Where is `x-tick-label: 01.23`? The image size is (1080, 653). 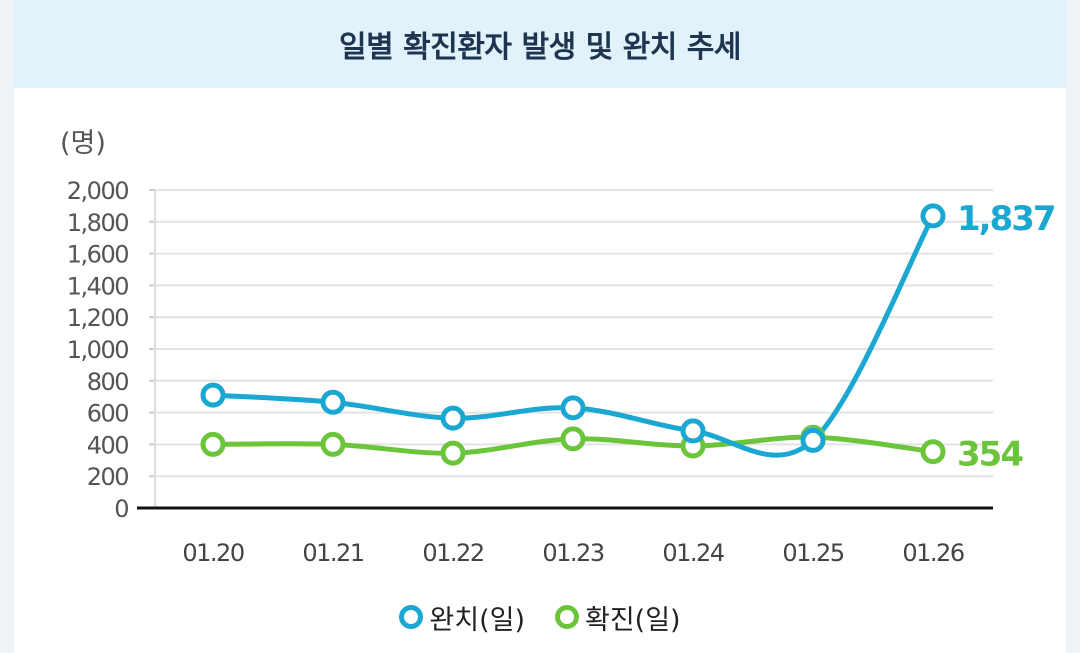 x-tick-label: 01.23 is located at coordinates (572, 553).